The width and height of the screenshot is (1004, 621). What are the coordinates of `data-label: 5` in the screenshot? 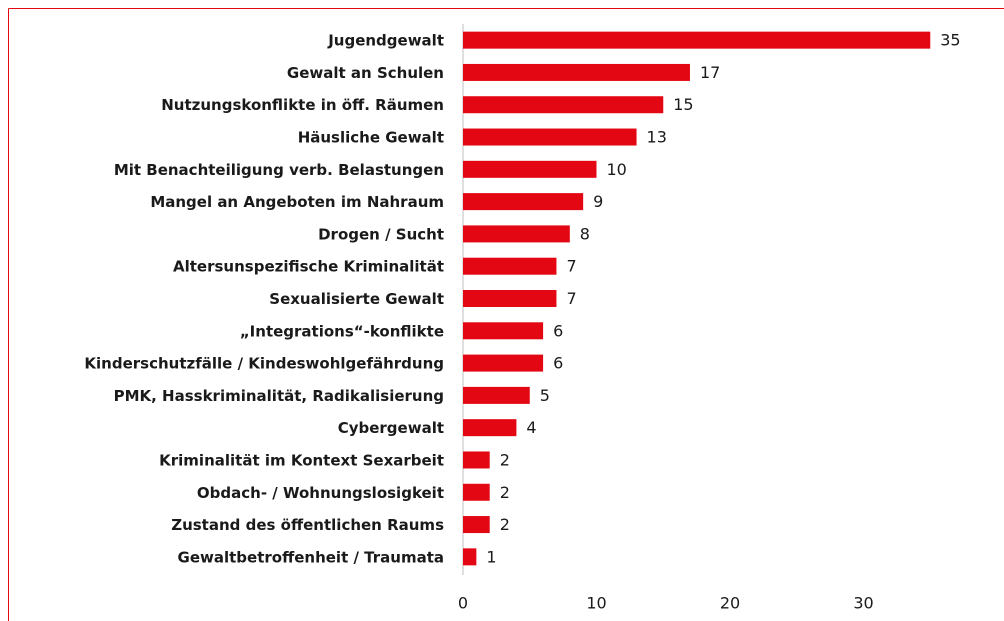 It's located at (545, 395).